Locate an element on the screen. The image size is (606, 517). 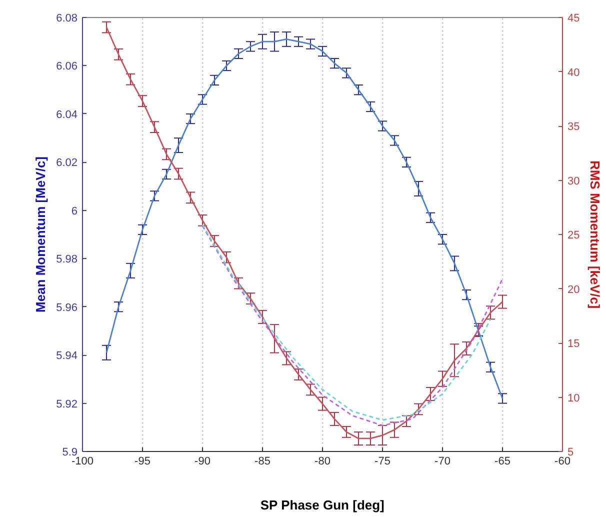
x-tick-label: -90 is located at coordinates (202, 462).